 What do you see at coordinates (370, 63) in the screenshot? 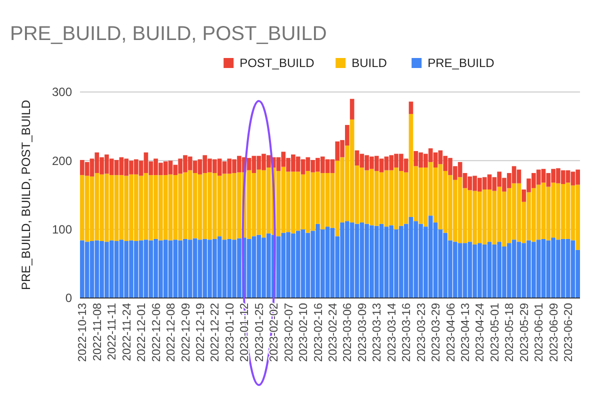
I see `legend-label: BUILD` at bounding box center [370, 63].